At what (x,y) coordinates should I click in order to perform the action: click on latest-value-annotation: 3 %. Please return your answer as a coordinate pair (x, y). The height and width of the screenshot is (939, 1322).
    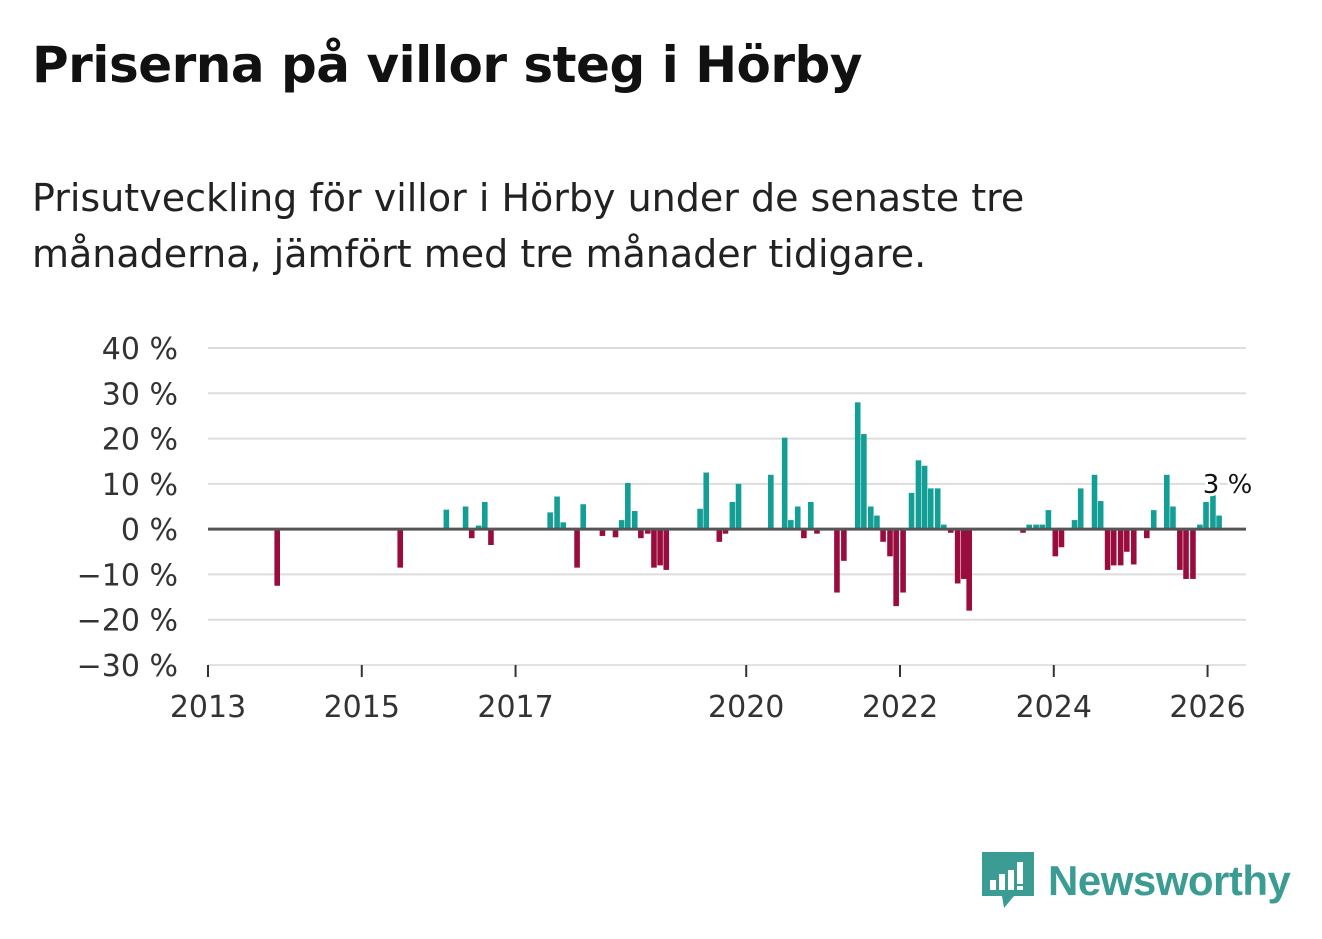
    Looking at the image, I should click on (1228, 485).